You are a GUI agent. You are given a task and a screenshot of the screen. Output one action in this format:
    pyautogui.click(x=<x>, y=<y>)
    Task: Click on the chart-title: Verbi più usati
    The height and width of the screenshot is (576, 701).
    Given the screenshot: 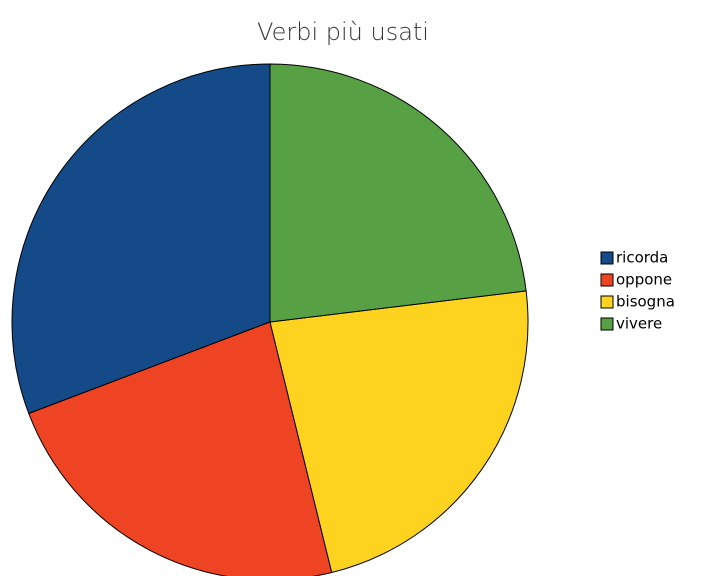 What is the action you would take?
    pyautogui.click(x=343, y=32)
    